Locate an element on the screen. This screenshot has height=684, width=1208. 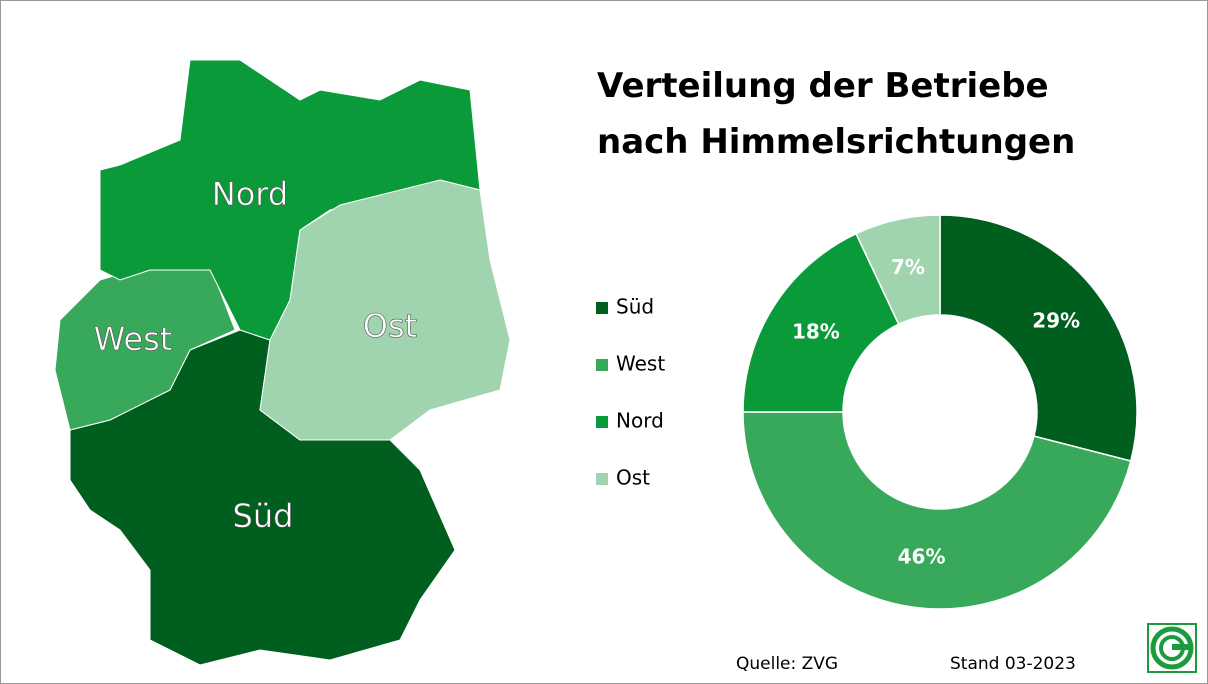
map-region is located at coordinates (385, 310).